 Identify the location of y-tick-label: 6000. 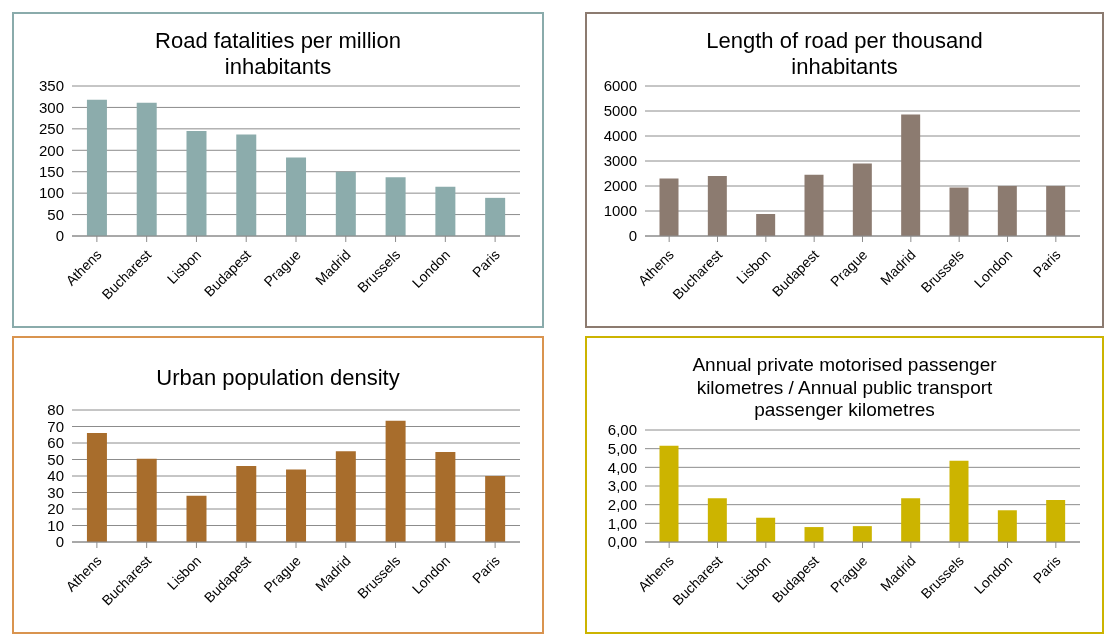
(620, 86).